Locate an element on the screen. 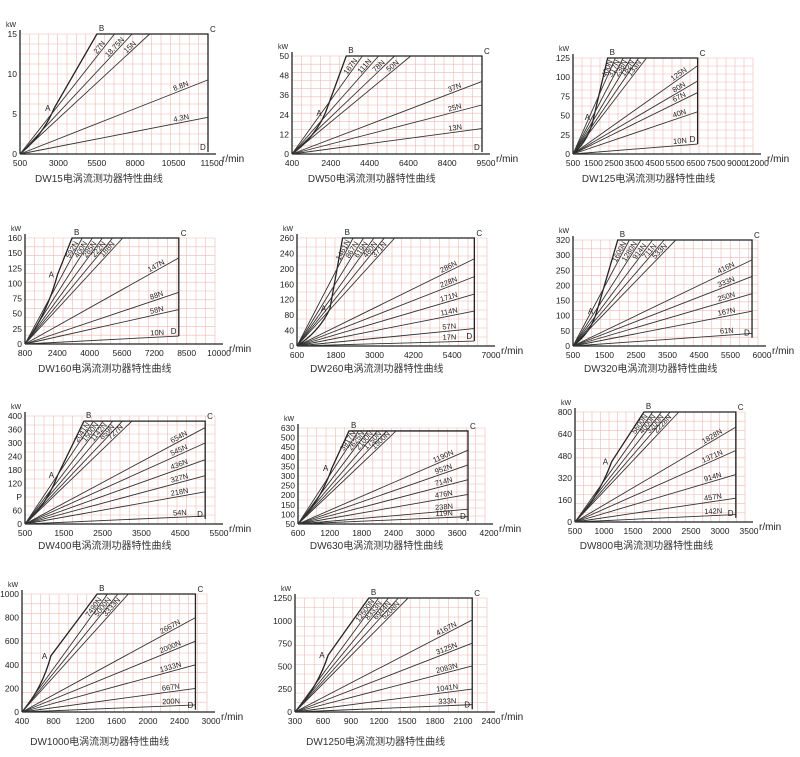 This screenshot has width=800, height=757. point-label-b: B is located at coordinates (622, 234).